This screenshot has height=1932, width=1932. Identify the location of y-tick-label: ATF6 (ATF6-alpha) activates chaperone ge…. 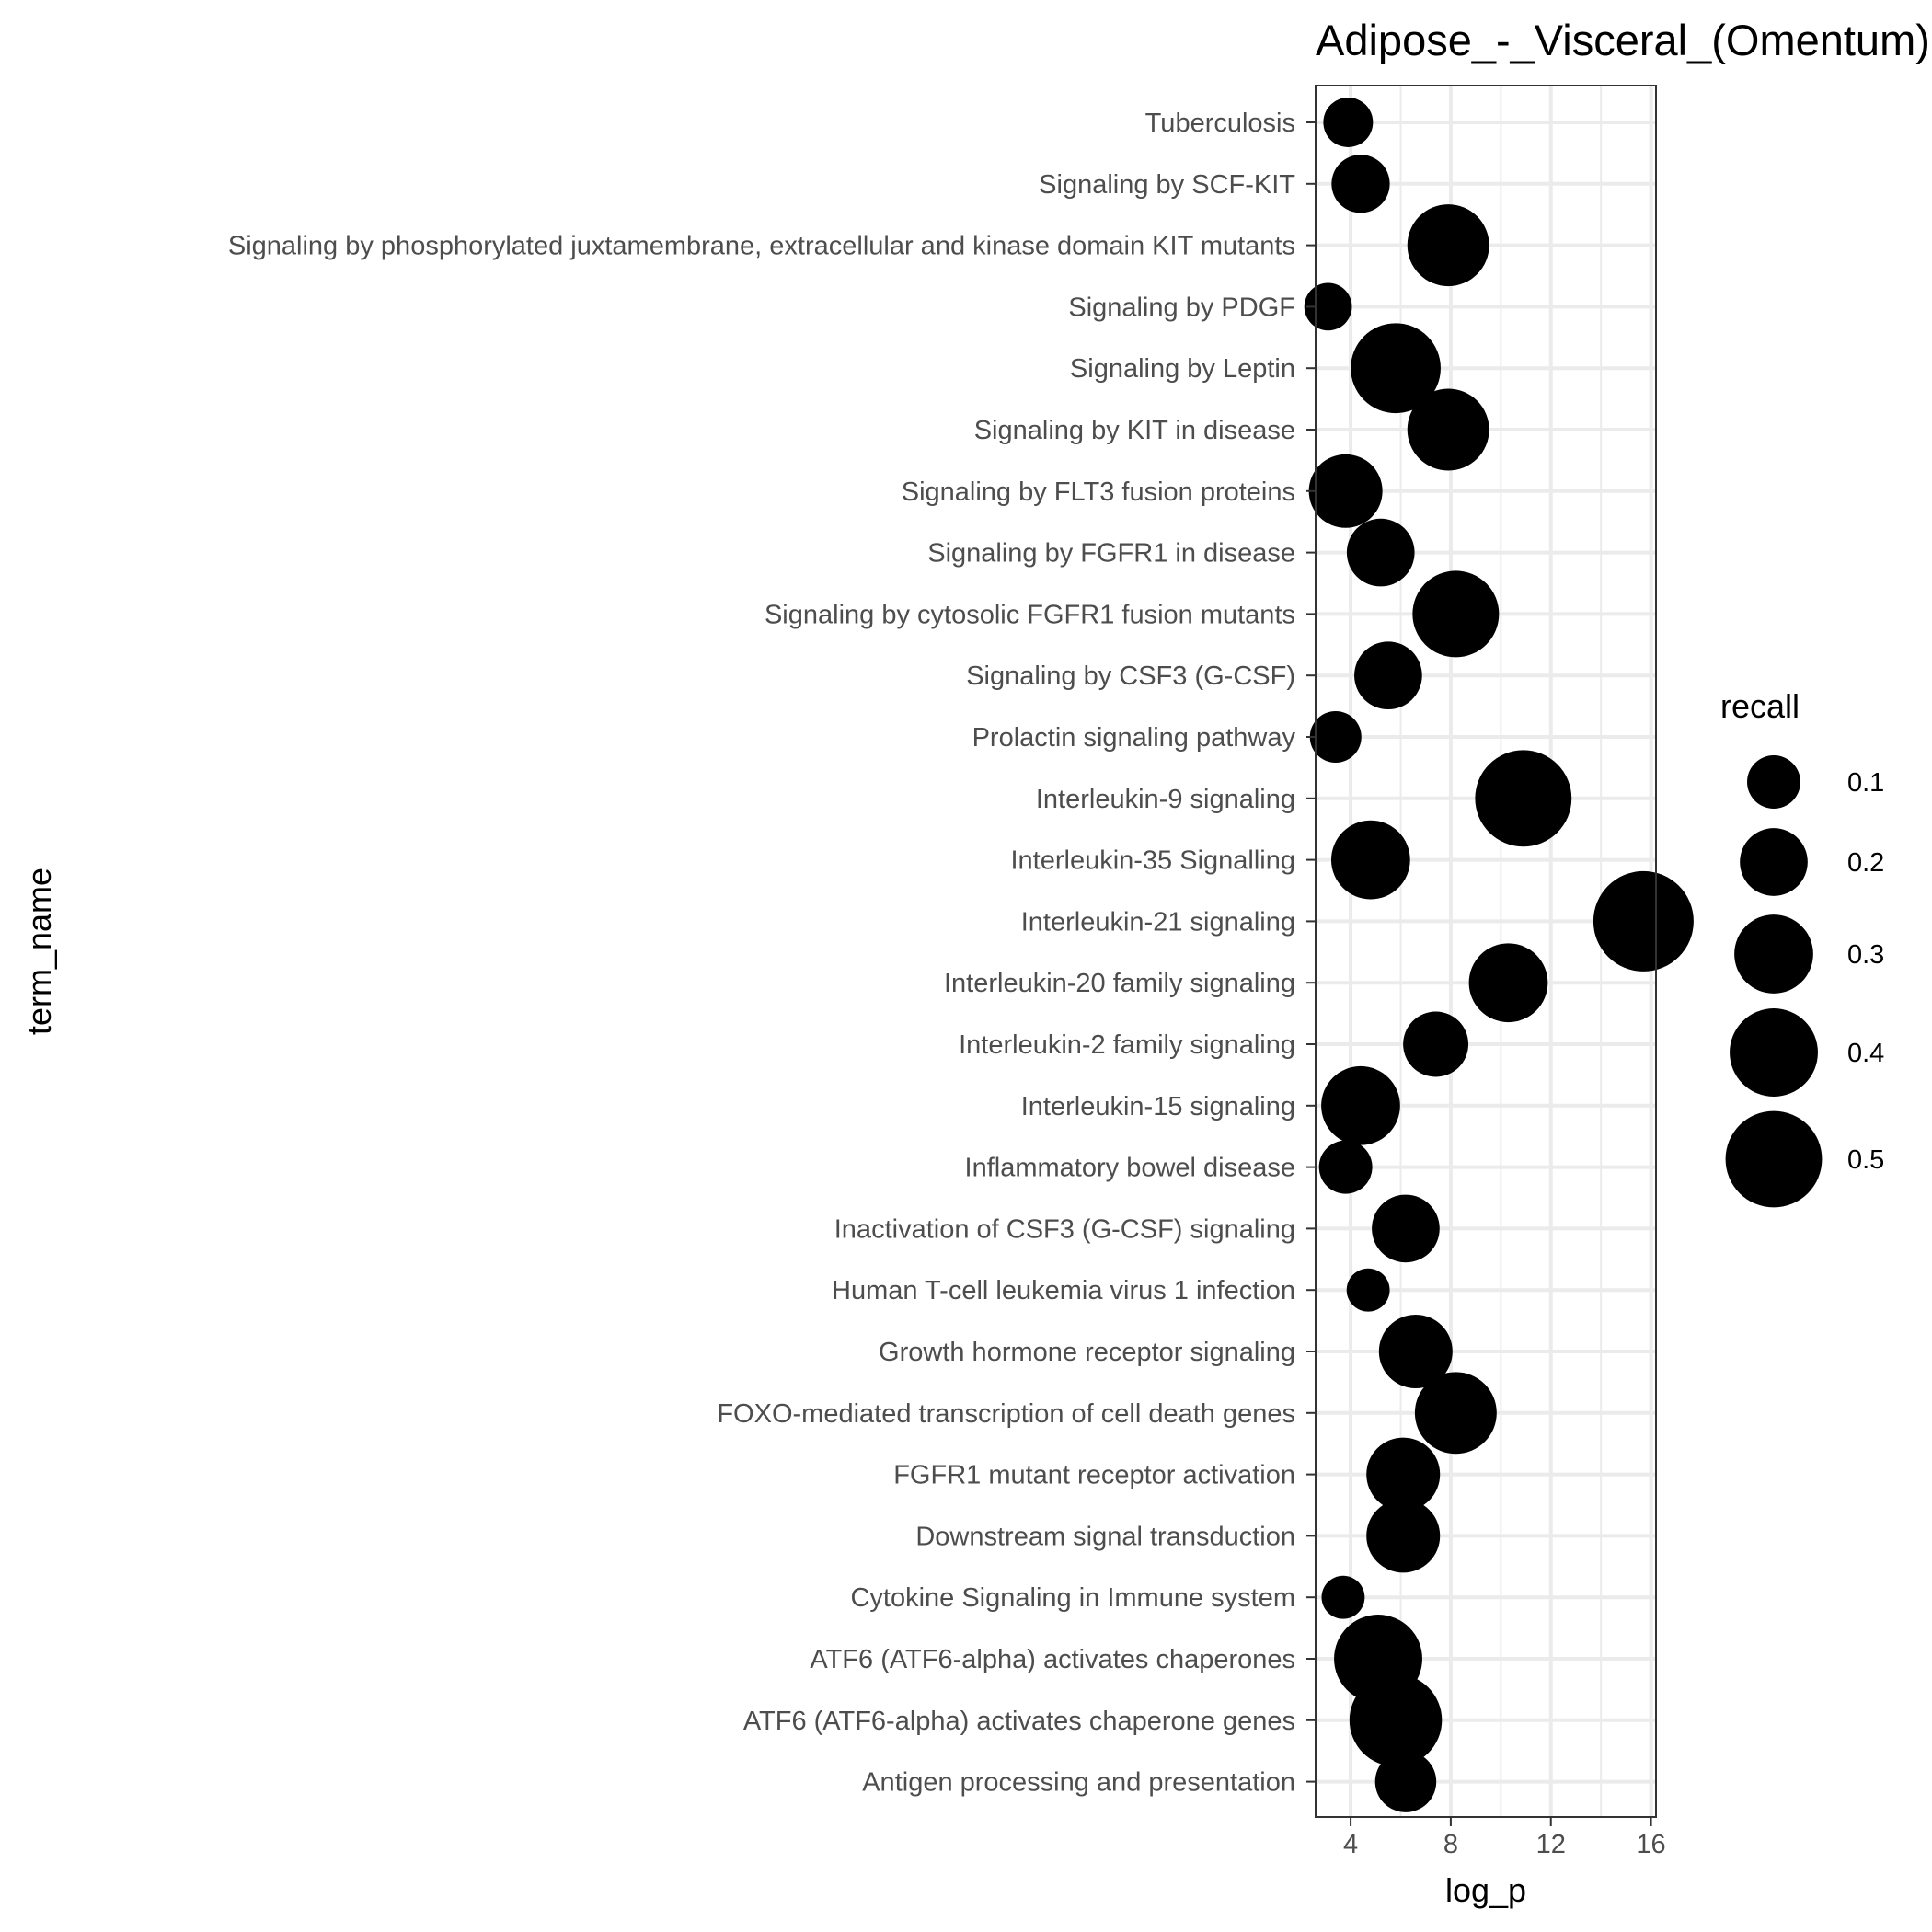
(1019, 1721).